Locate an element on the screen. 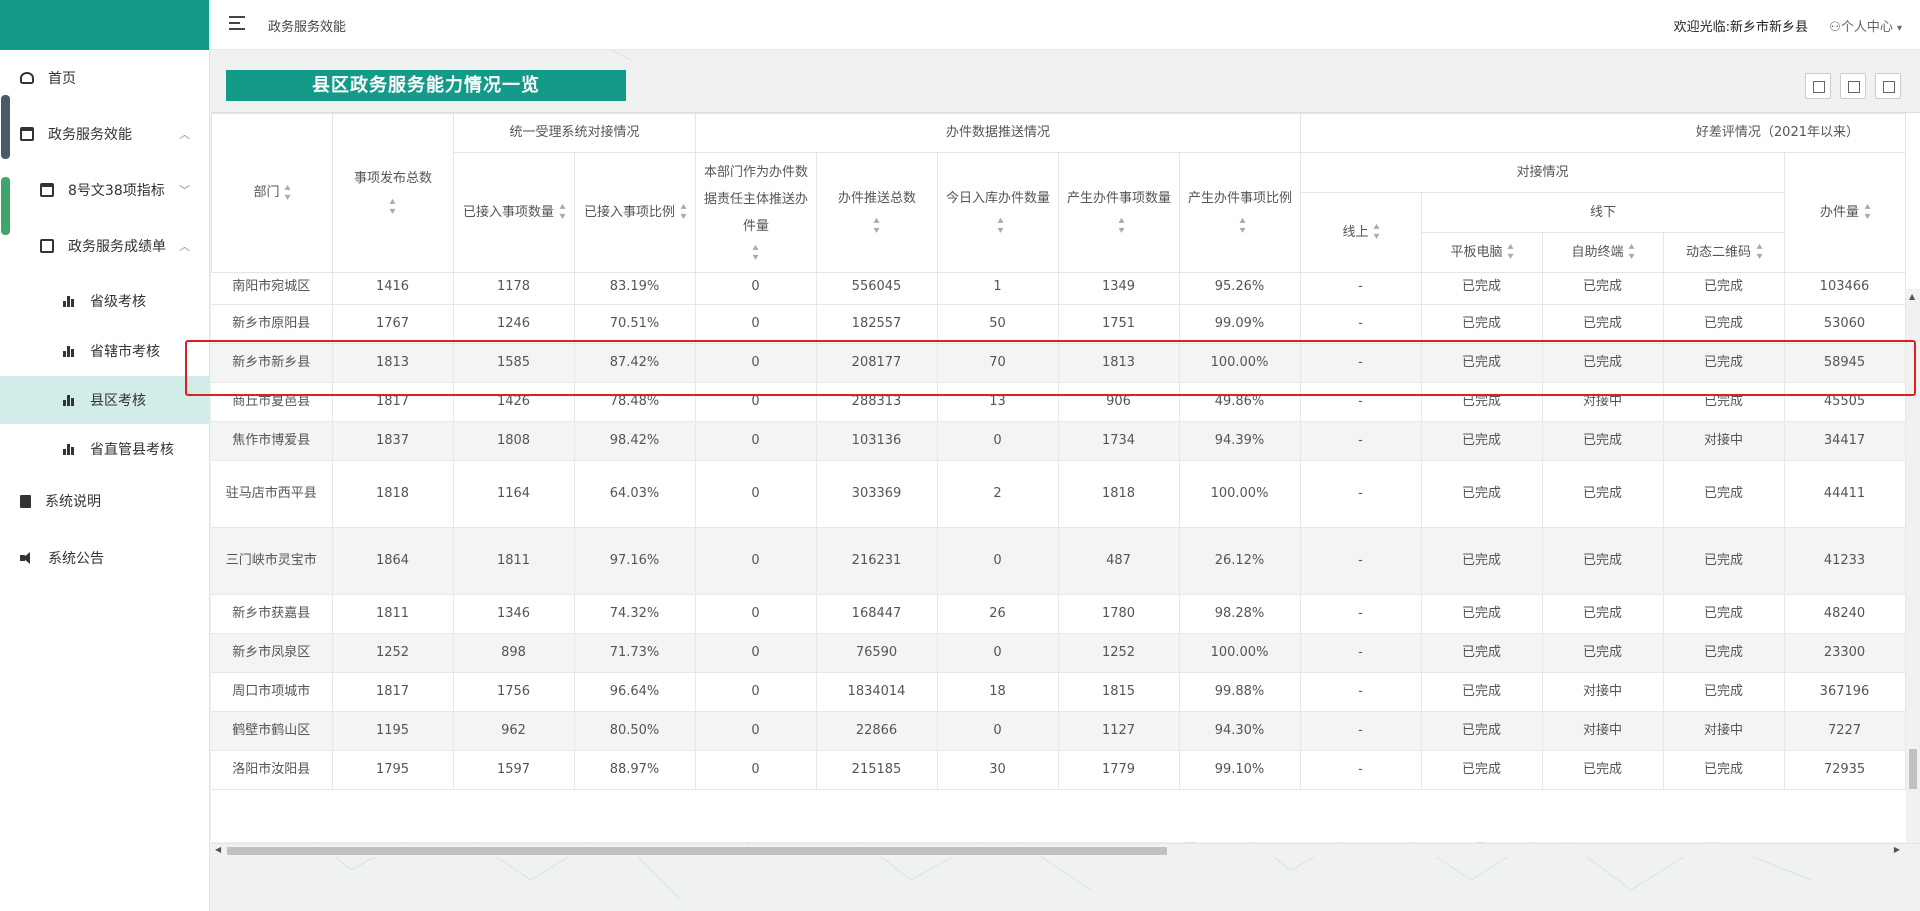  table-cell: 168447 is located at coordinates (877, 614).